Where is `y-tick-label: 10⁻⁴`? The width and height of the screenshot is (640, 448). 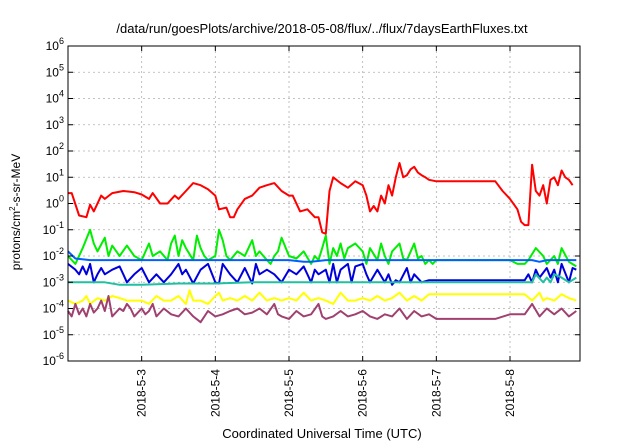
y-tick-label: 10⁻⁴ is located at coordinates (53, 307).